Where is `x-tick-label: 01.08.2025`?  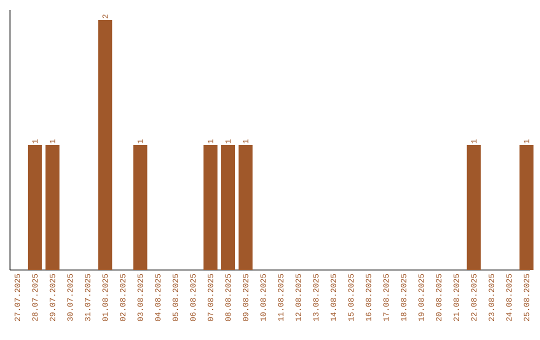 x-tick-label: 01.08.2025 is located at coordinates (105, 298).